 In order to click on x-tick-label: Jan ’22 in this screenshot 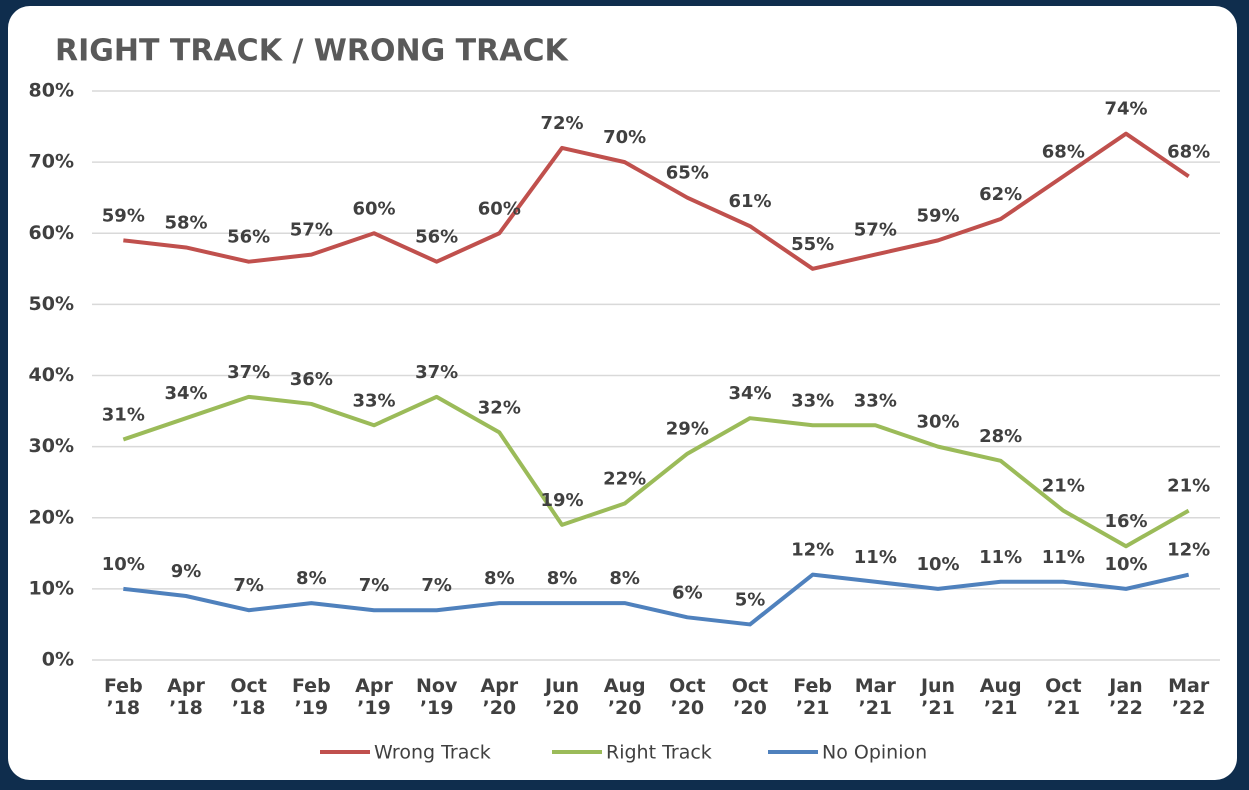, I will do `click(1126, 697)`.